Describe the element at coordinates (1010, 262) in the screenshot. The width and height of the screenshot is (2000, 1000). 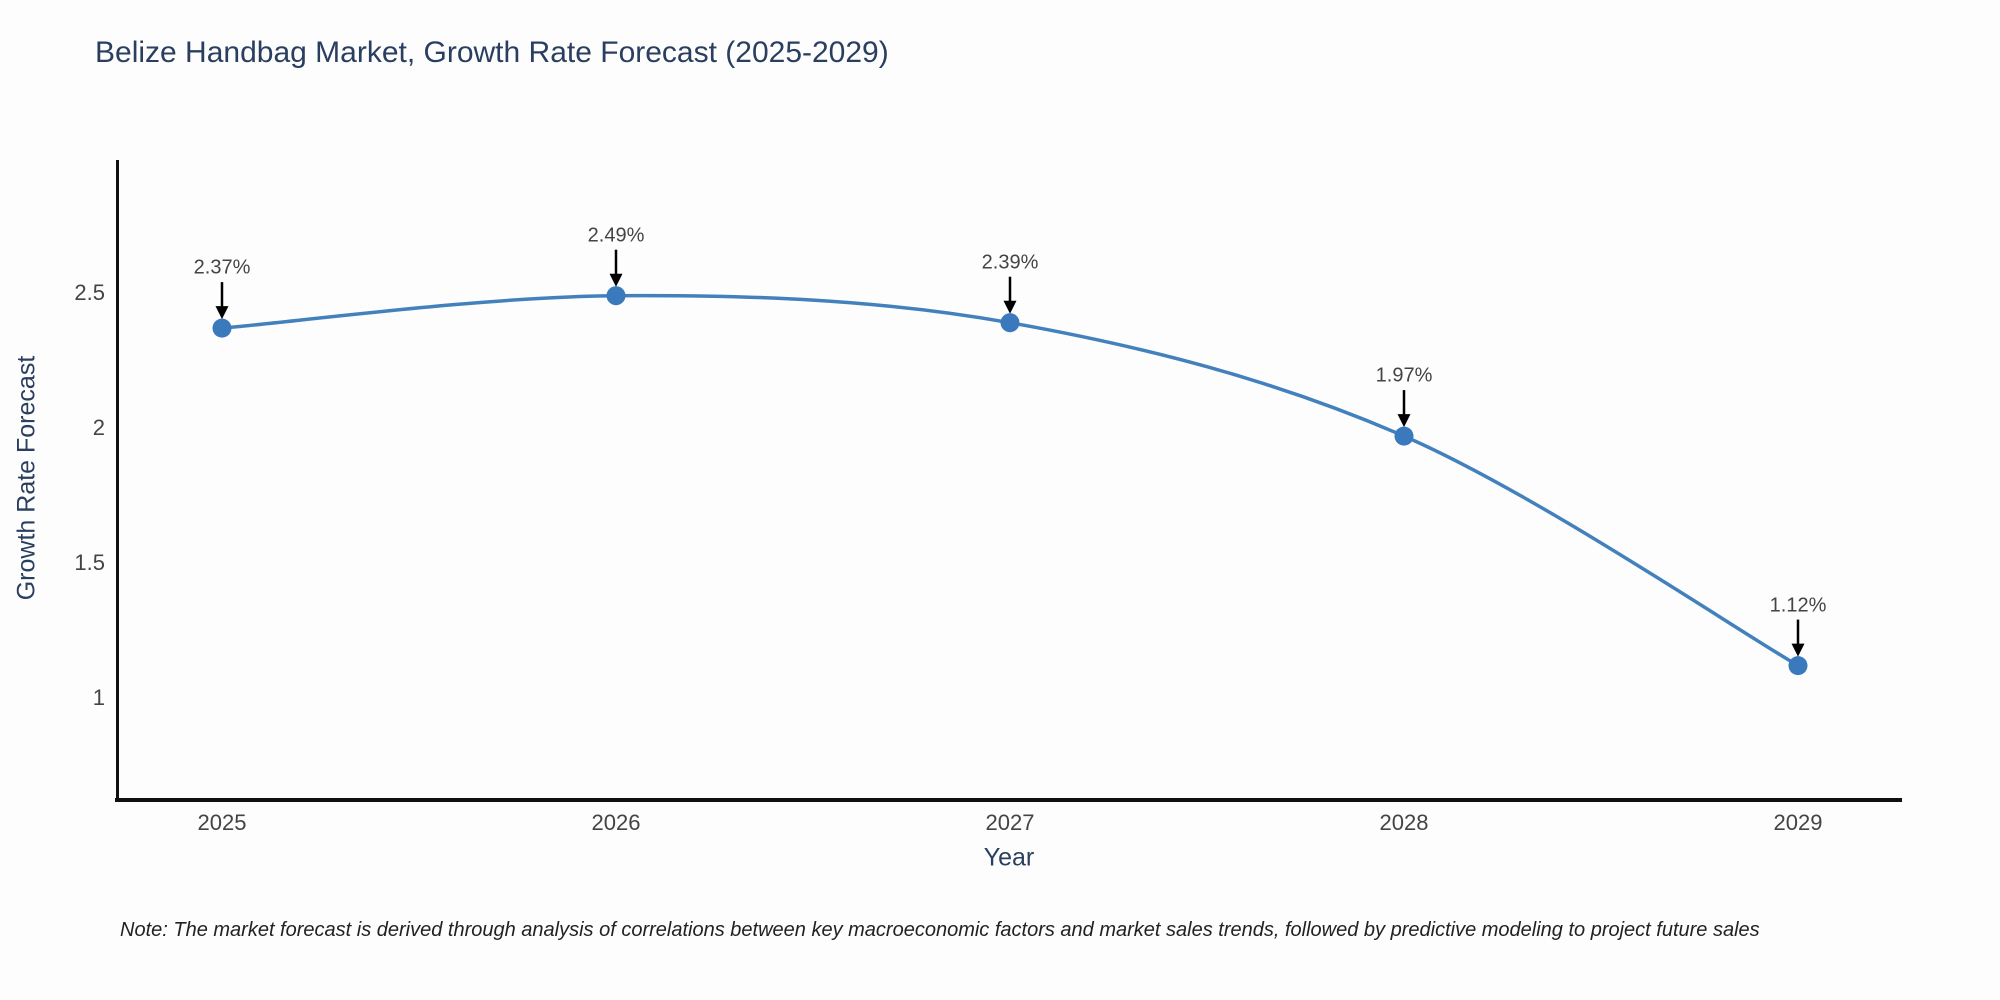
I see `point-annotation: 2.39%` at that location.